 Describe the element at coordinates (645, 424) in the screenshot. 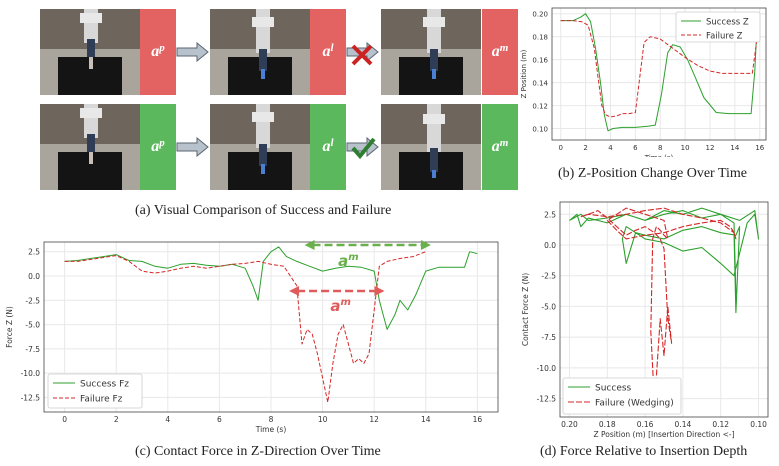

I see `x-tick-label: 0.16` at that location.